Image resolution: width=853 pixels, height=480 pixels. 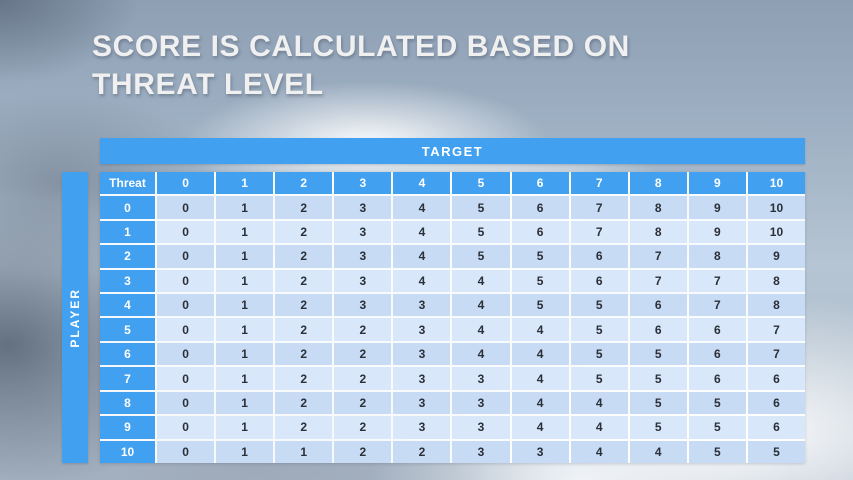 I want to click on column-header: 1, so click(x=245, y=183).